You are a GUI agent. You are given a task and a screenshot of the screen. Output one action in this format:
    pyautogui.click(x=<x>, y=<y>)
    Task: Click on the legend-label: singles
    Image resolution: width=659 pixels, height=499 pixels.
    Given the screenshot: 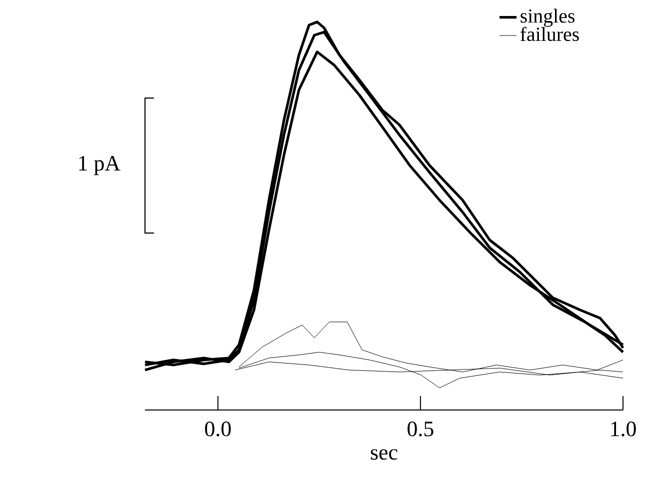 What is the action you would take?
    pyautogui.click(x=547, y=17)
    